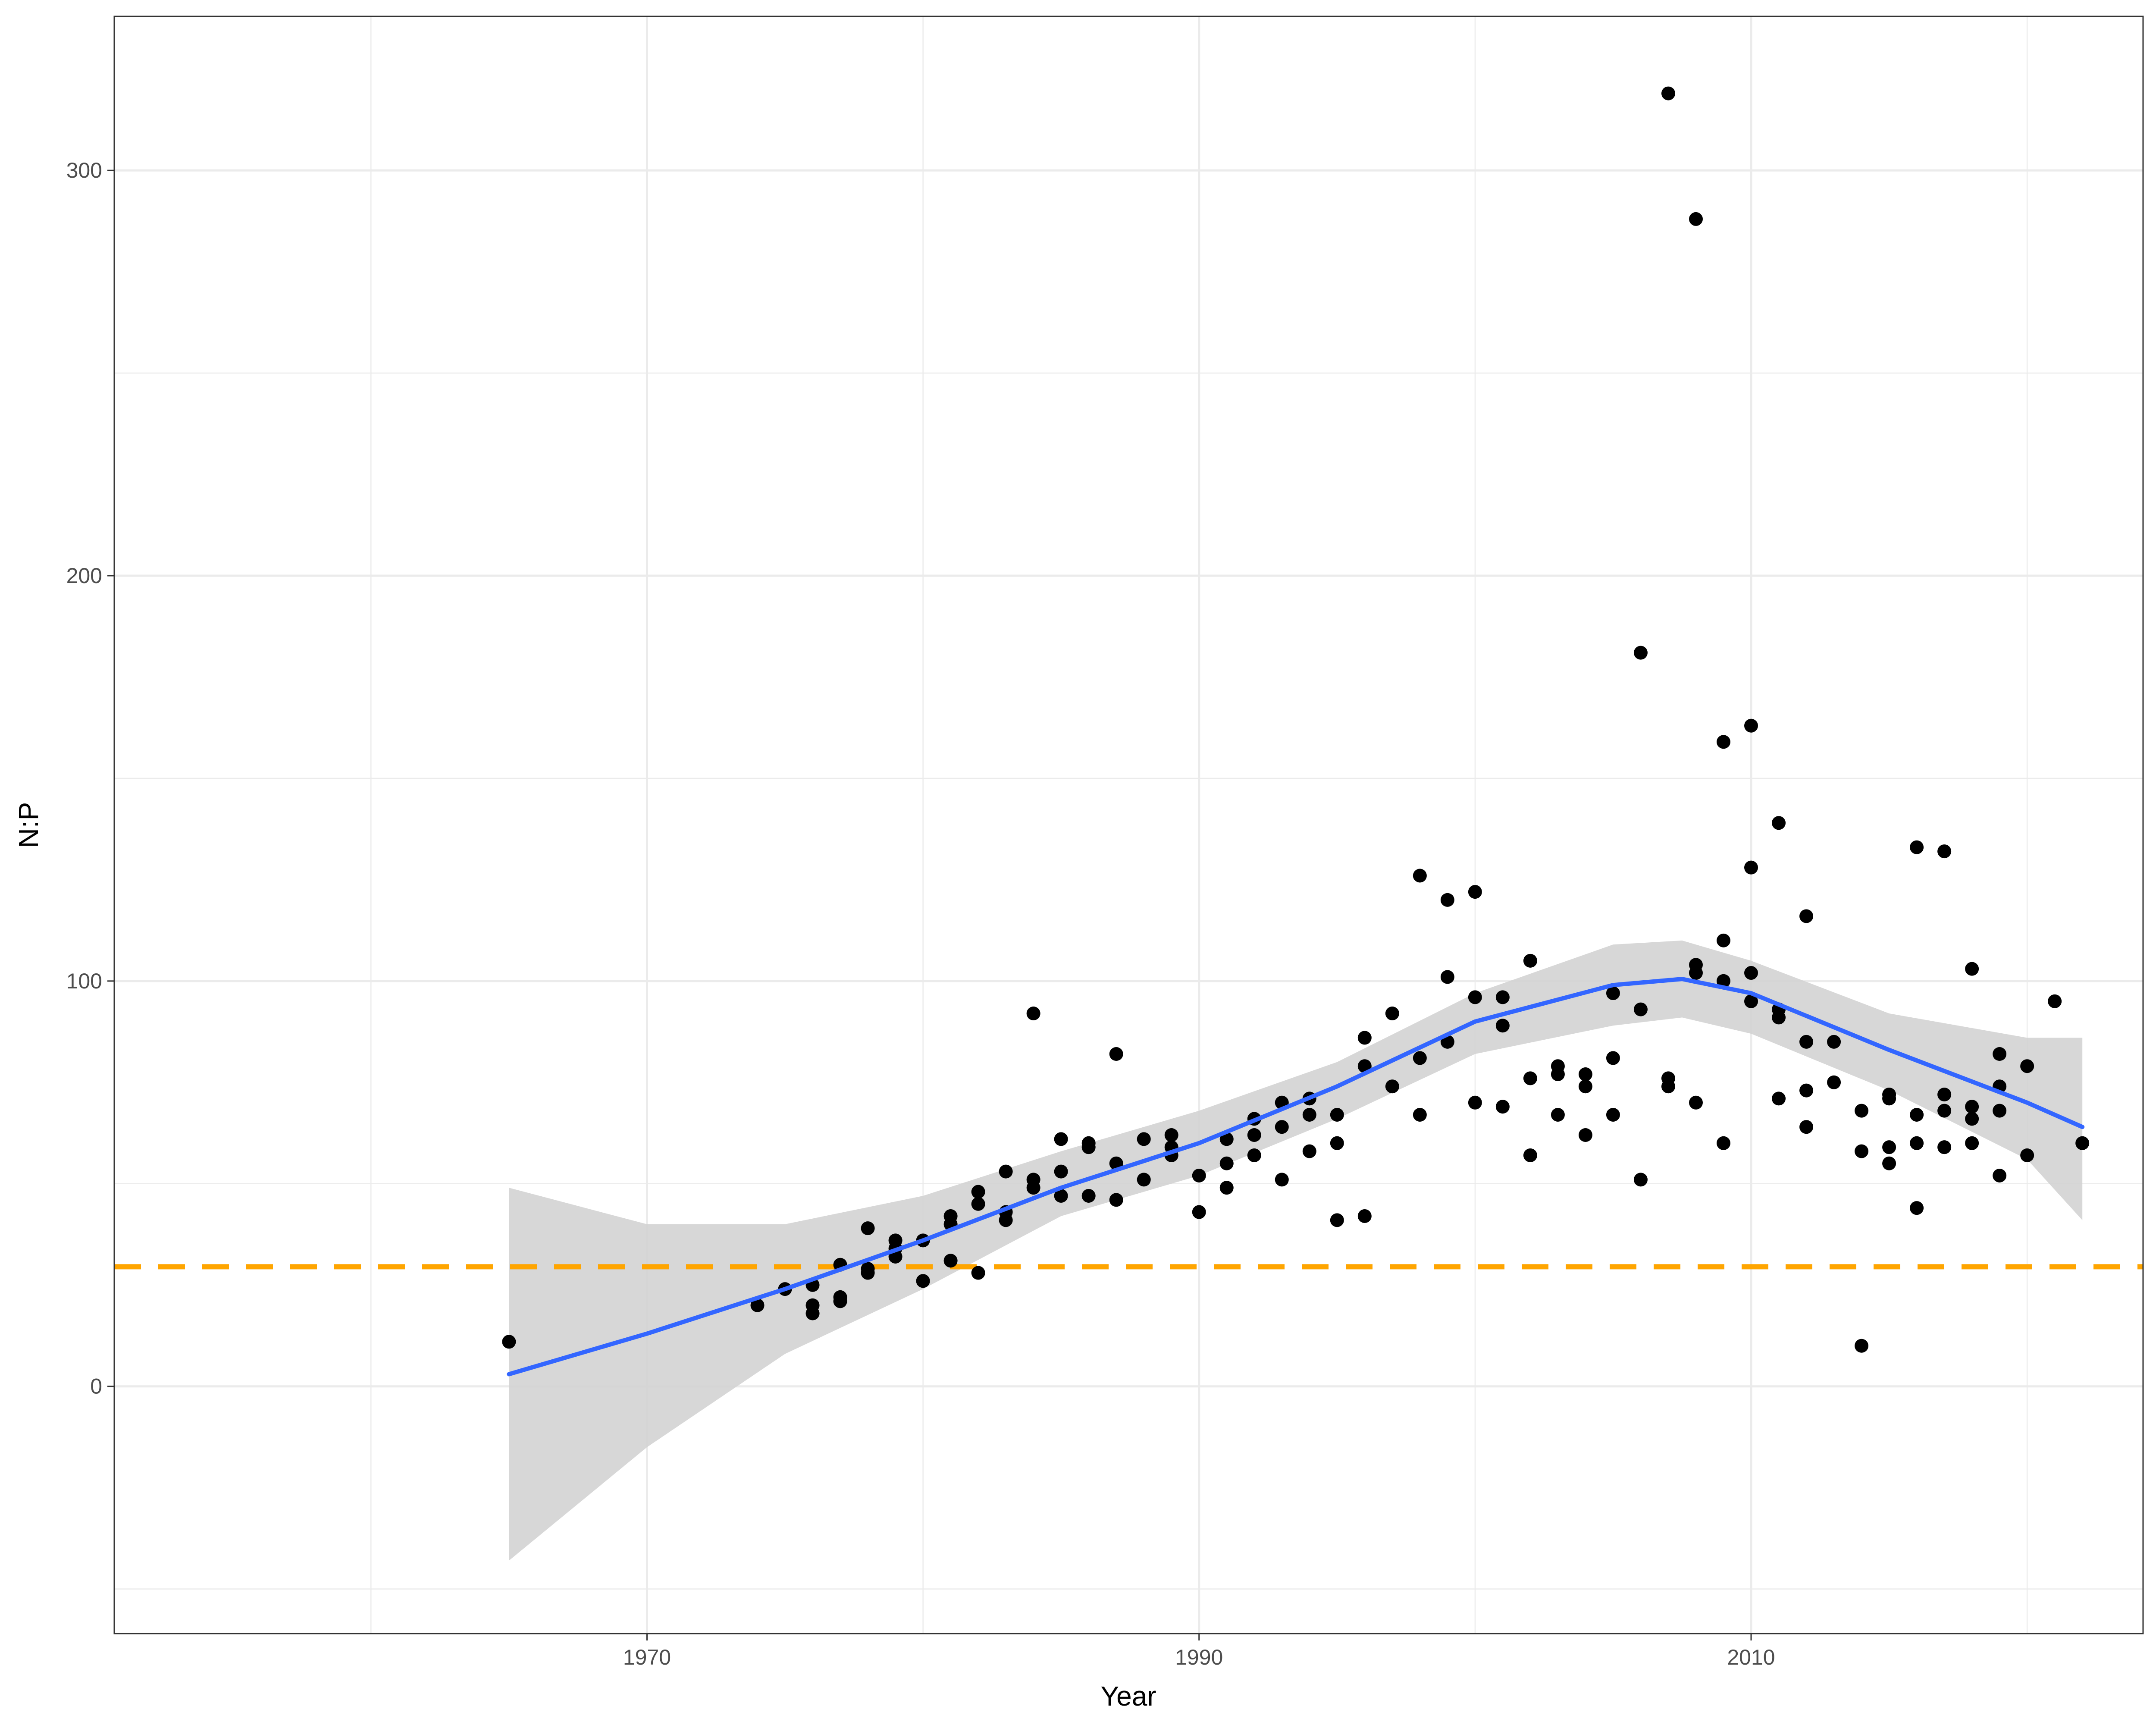 This screenshot has width=2156, height=1725. What do you see at coordinates (28, 825) in the screenshot?
I see `y-axis-title: N:P` at bounding box center [28, 825].